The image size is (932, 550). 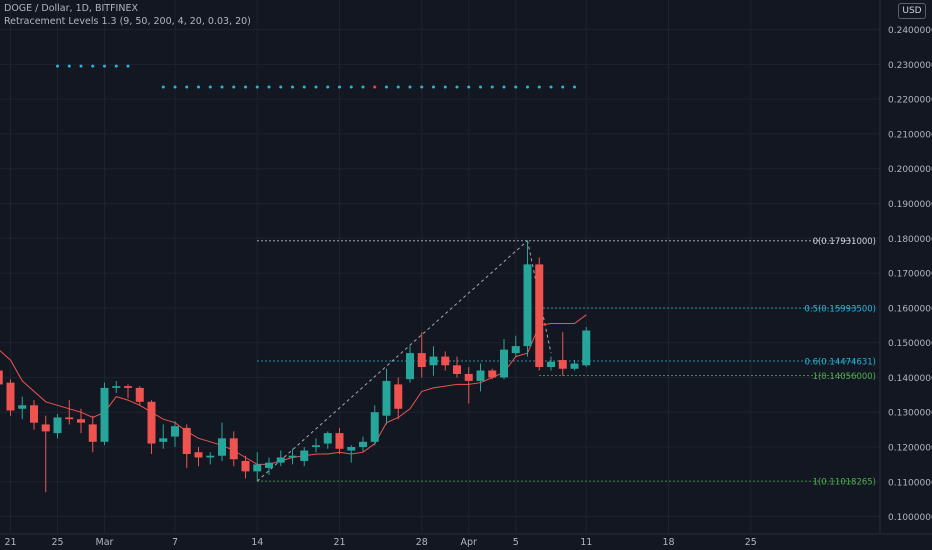 I want to click on x-tick-label: 25, so click(x=57, y=542).